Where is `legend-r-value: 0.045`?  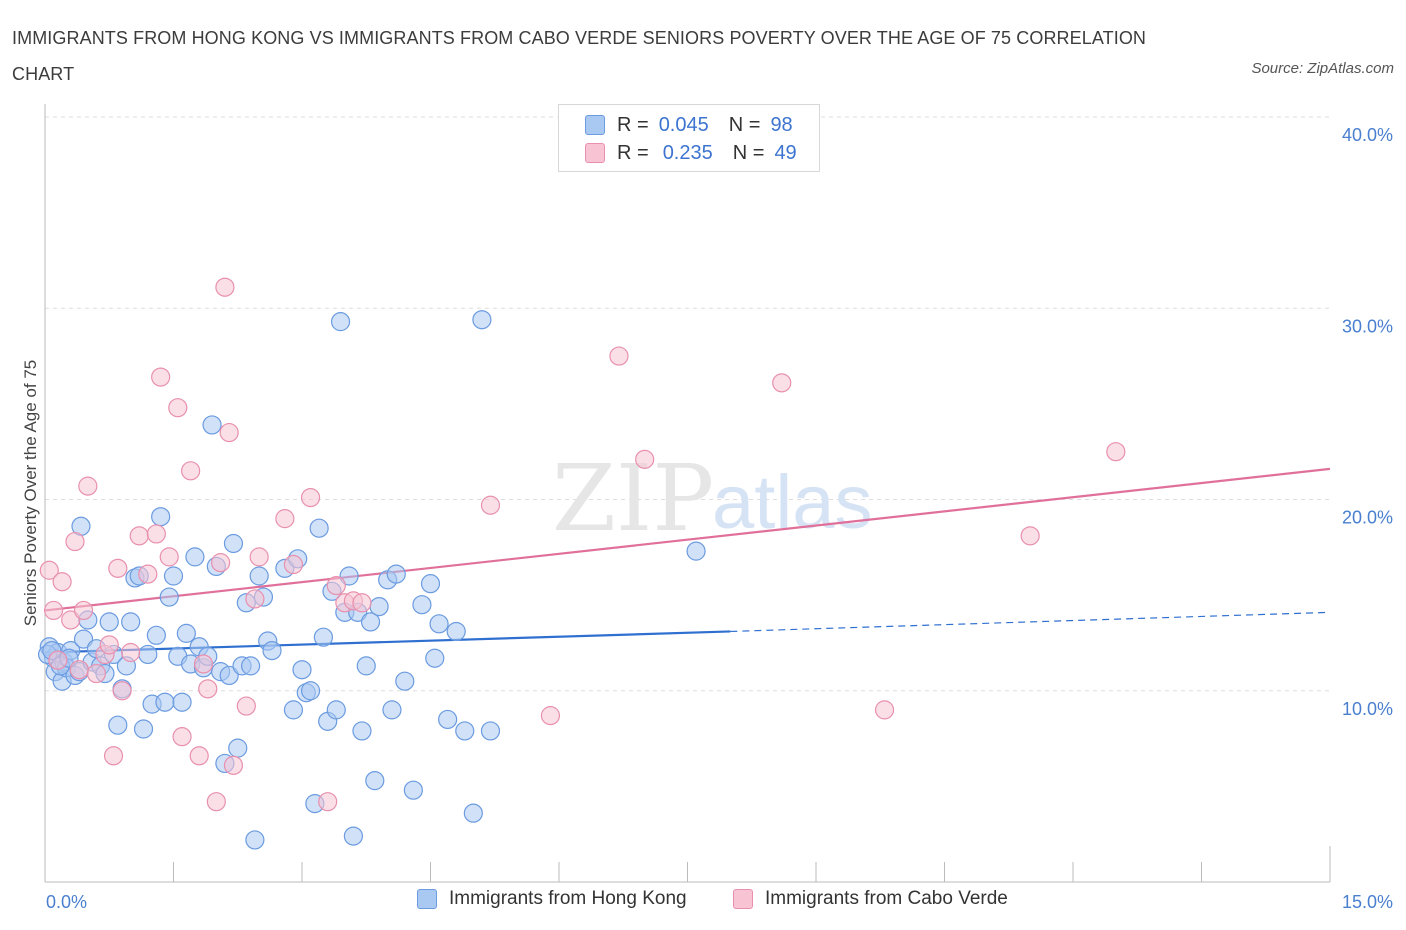
legend-r-value: 0.045 is located at coordinates (683, 124).